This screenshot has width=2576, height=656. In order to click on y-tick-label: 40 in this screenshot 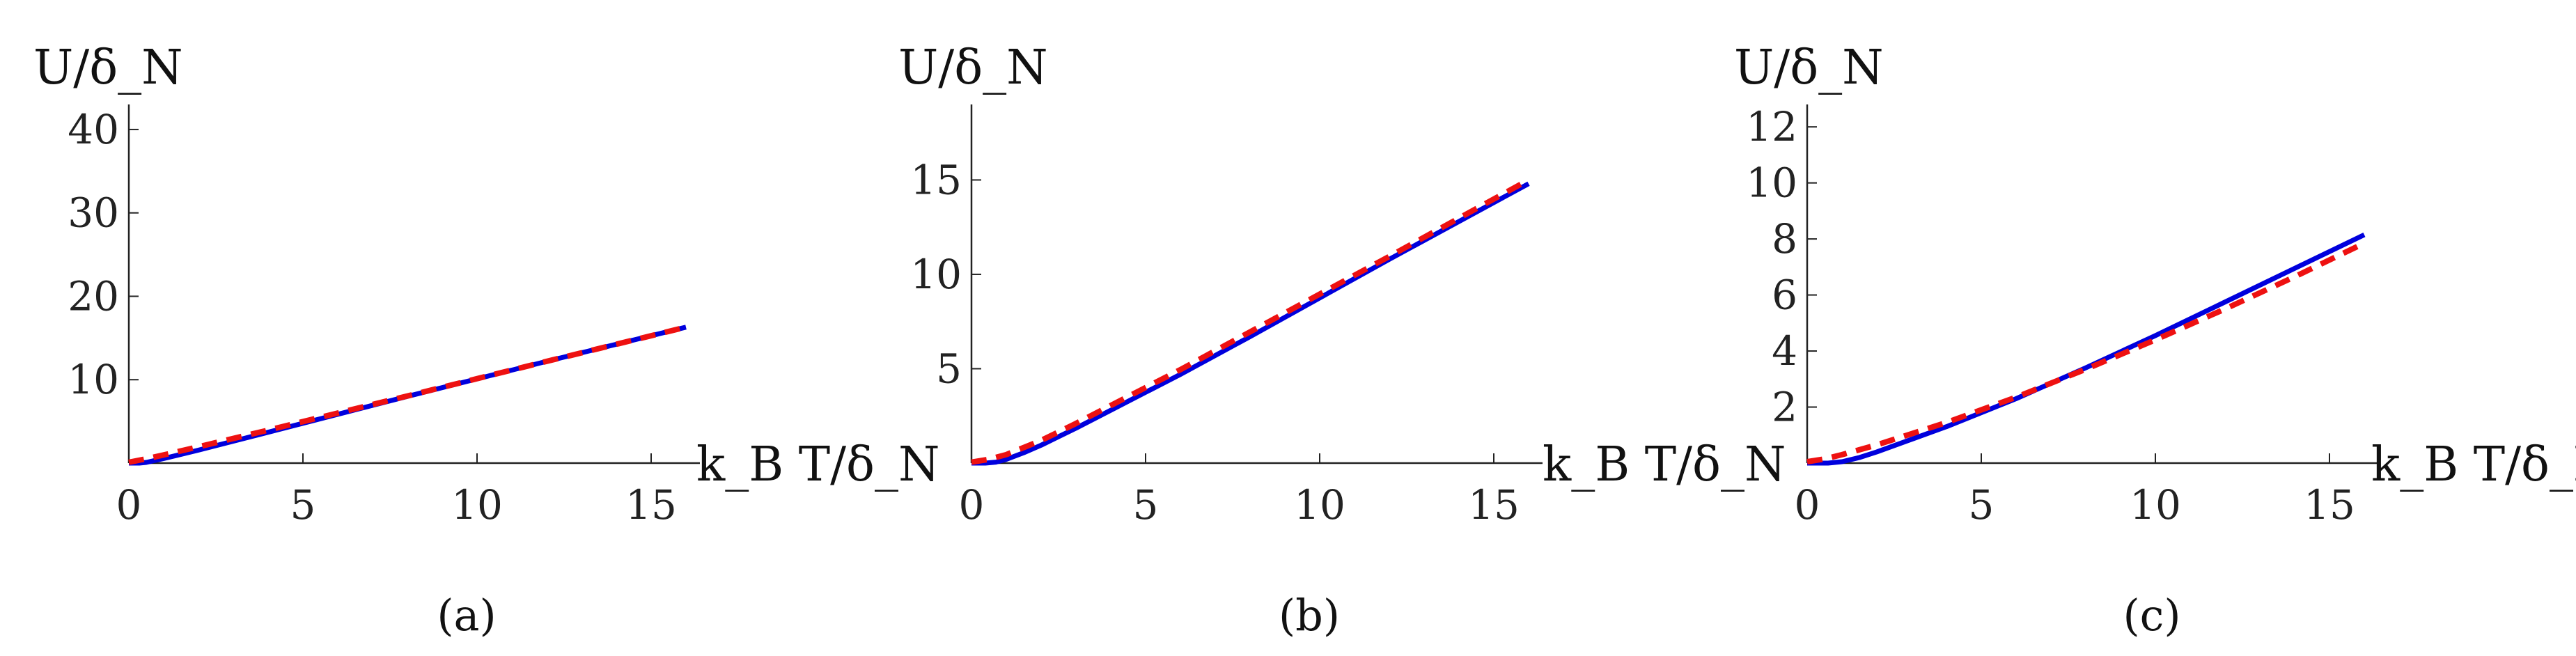, I will do `click(93, 129)`.